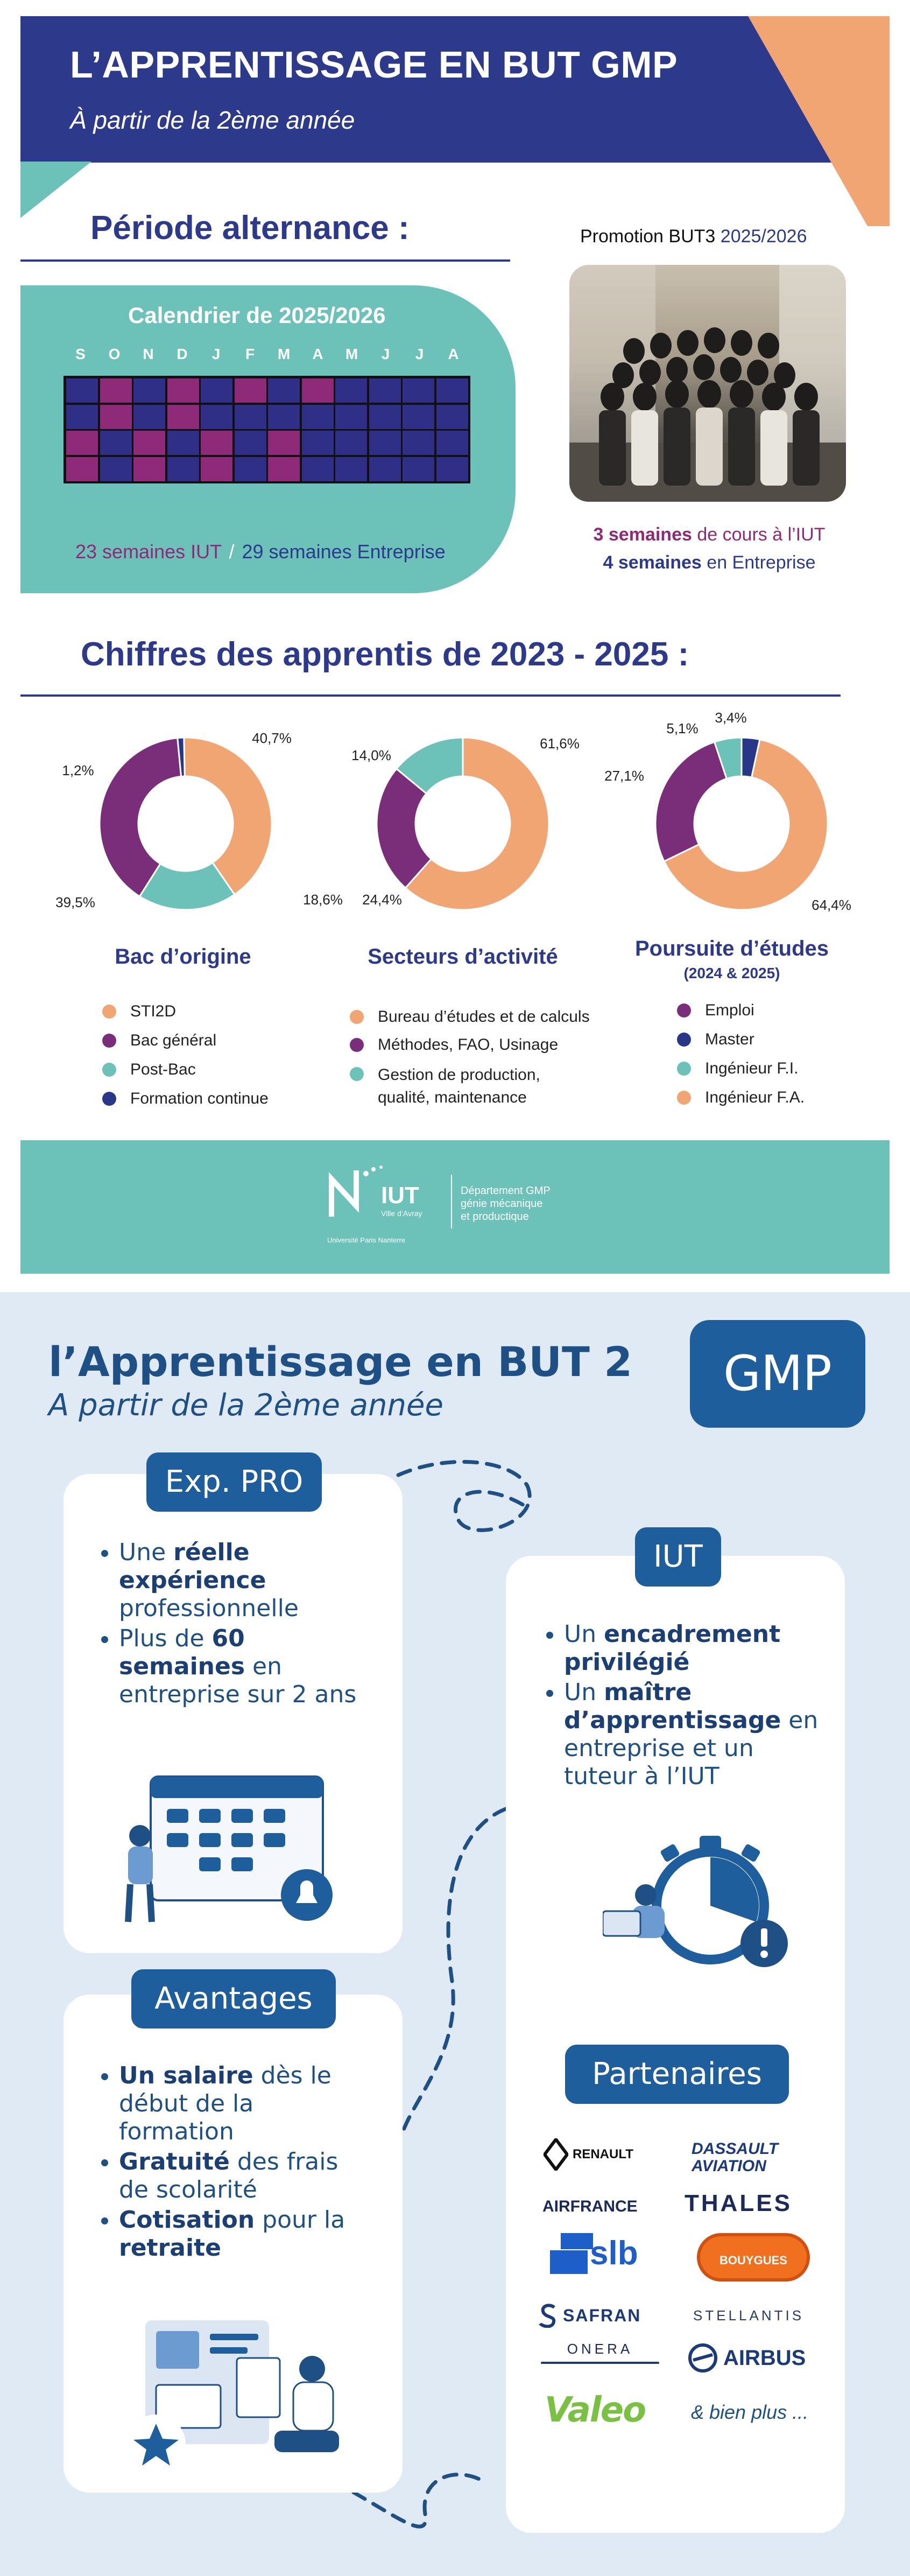 This screenshot has width=910, height=2576. I want to click on safran-logo: SAFRAN, so click(589, 2315).